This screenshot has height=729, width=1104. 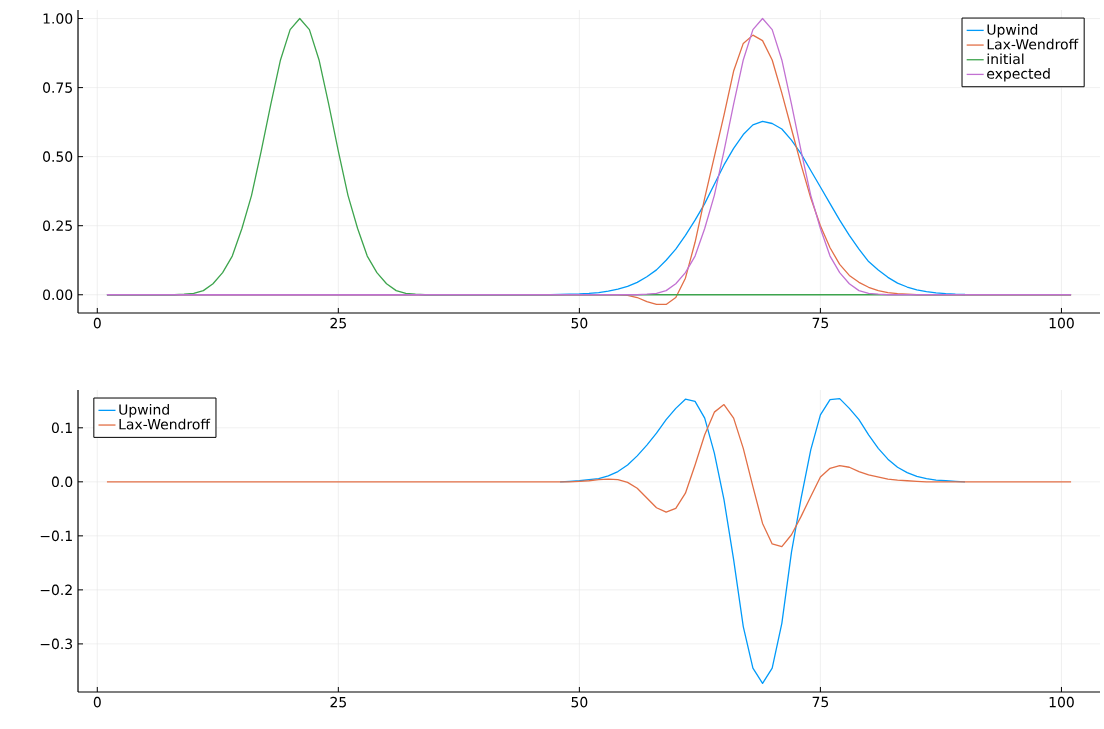 I want to click on y-tick-label: 1.00, so click(x=58, y=18).